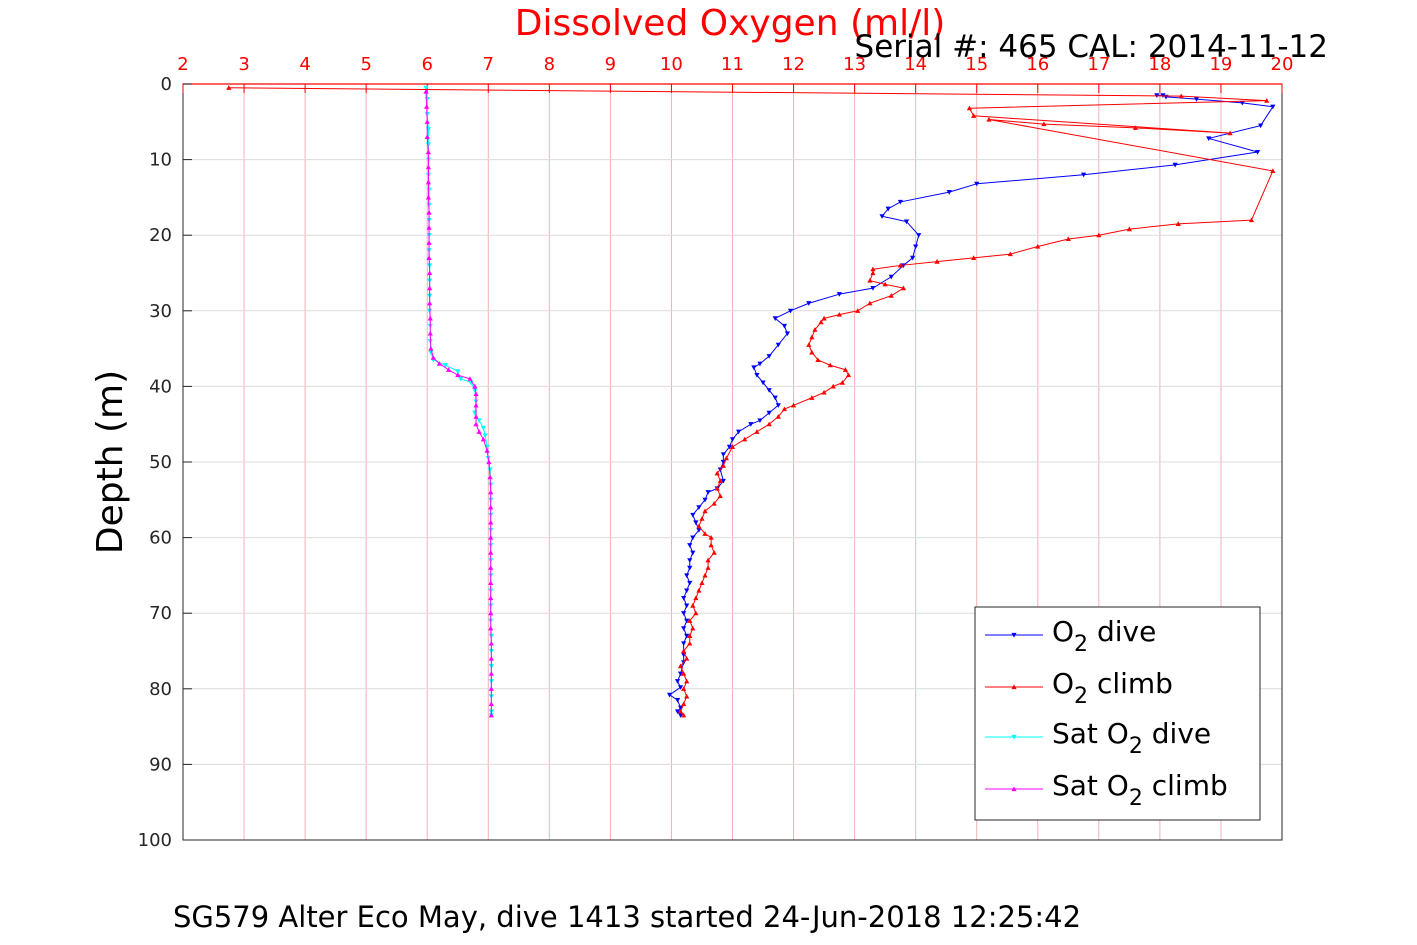 This screenshot has height=945, width=1417. What do you see at coordinates (485, 436) in the screenshot?
I see `data-point-sat-o2-dive` at bounding box center [485, 436].